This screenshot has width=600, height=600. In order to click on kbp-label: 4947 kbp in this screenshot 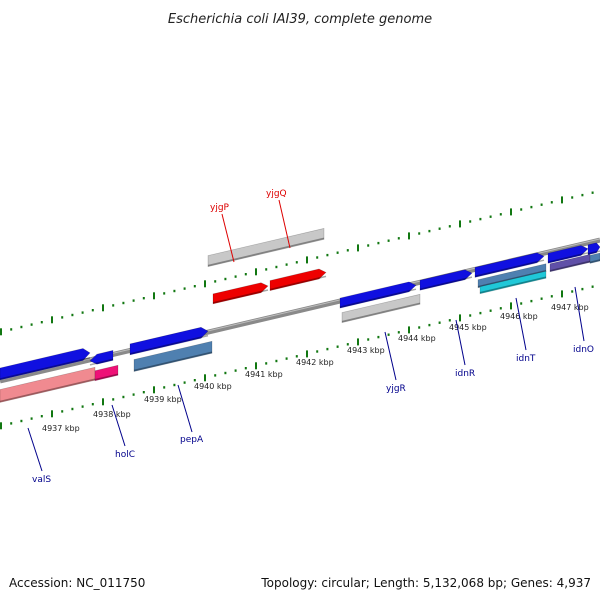, I will do `click(570, 307)`.